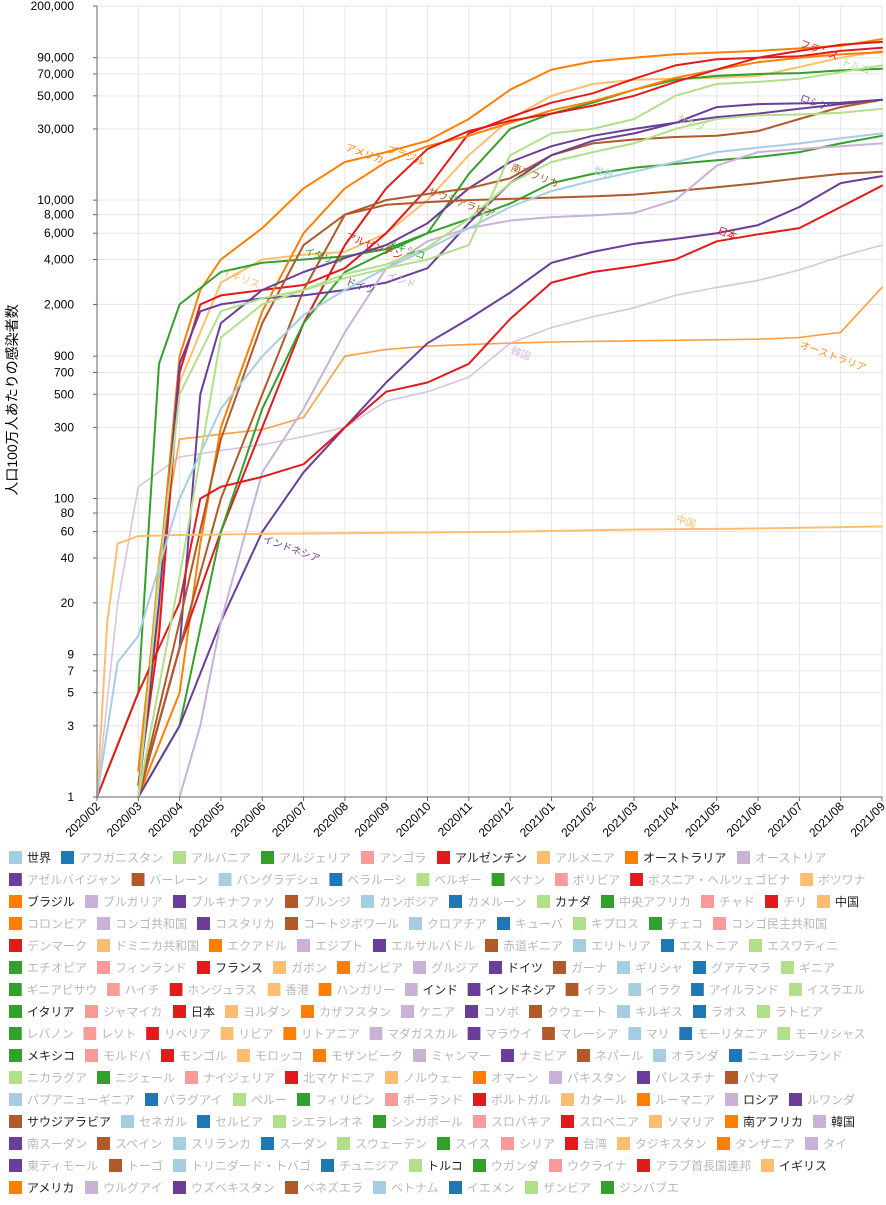 This screenshot has height=1205, width=886. I want to click on legend-item: ベルギー, so click(449, 879).